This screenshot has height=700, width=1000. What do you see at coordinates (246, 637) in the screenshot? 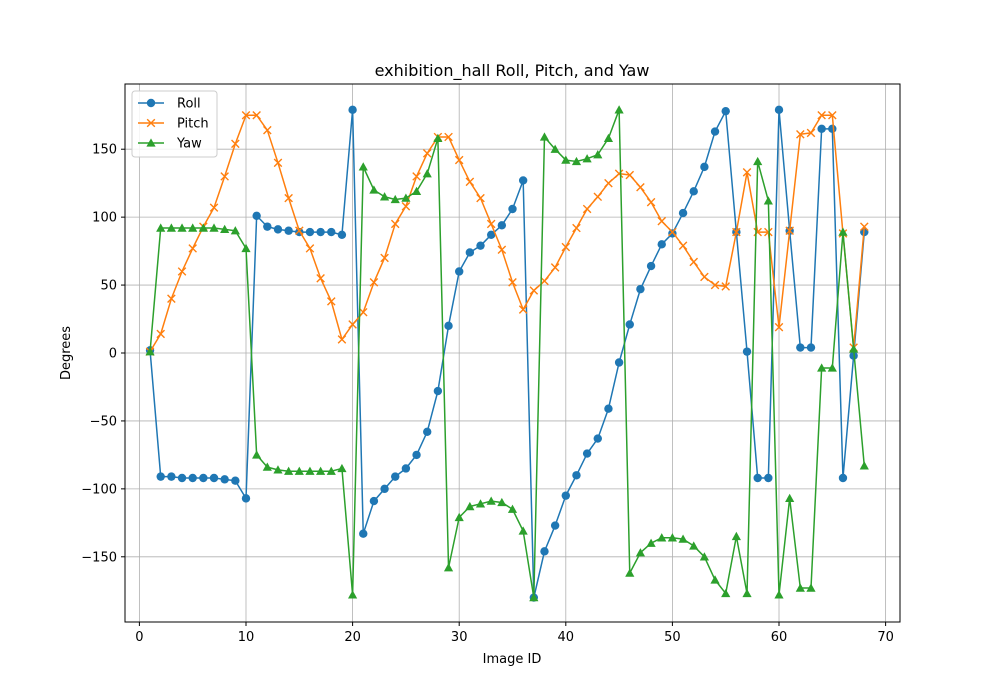
I see `x-tick-label: 10` at bounding box center [246, 637].